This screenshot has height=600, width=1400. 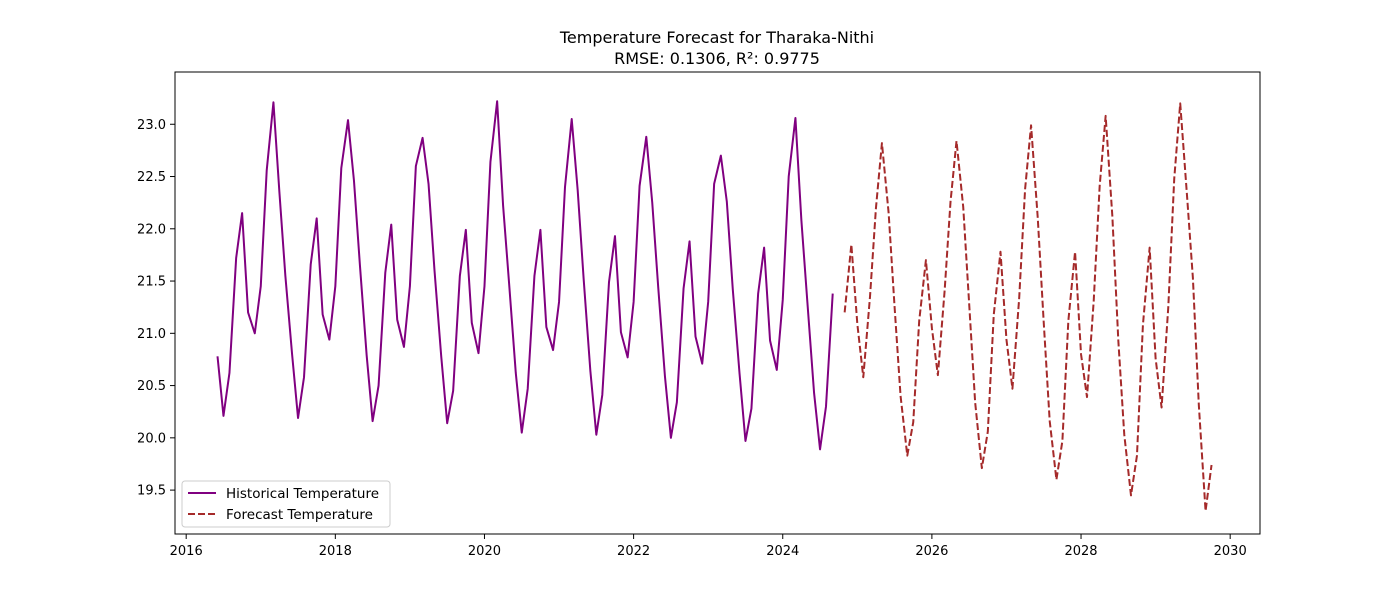 I want to click on y-axis-ticks: 19.5 20.0 20.5 21.0 21.5 22.0 22.5 23.0, so click(x=156, y=308).